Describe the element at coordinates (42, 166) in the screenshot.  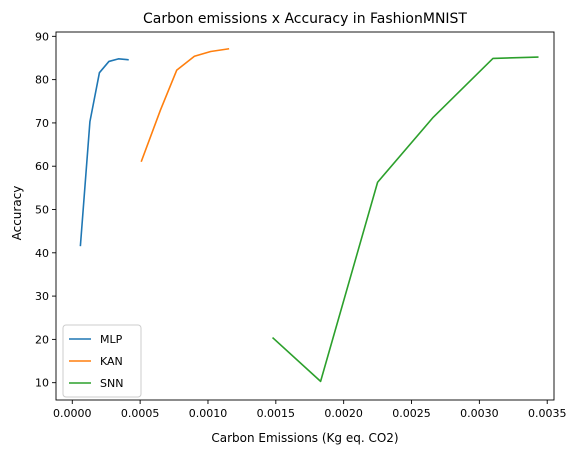
I see `y-tick-label: 60` at that location.